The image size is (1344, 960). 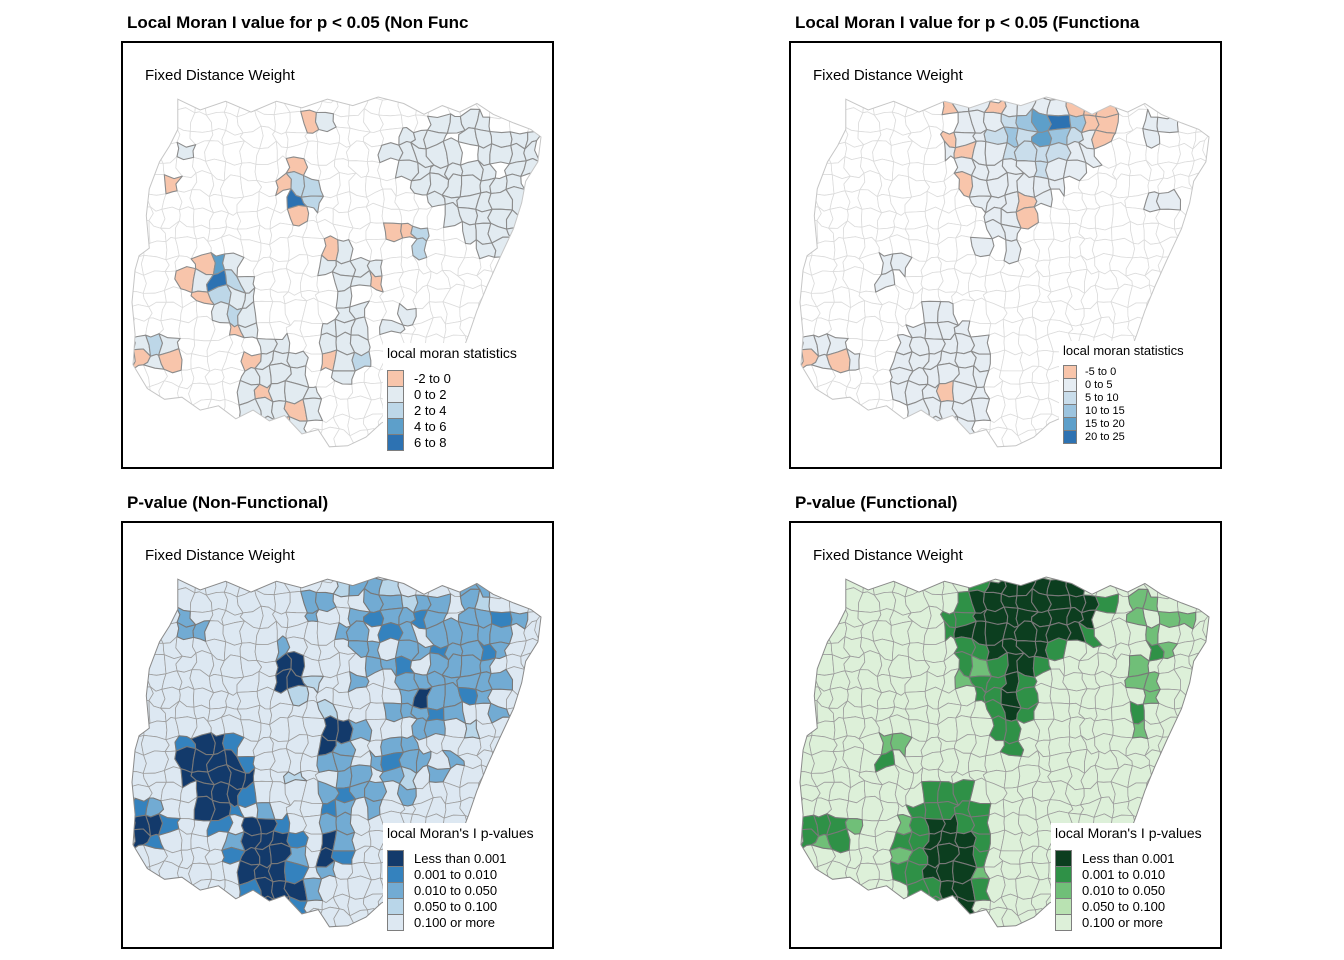 I want to click on legend-item: 4 to 6, so click(x=451, y=426).